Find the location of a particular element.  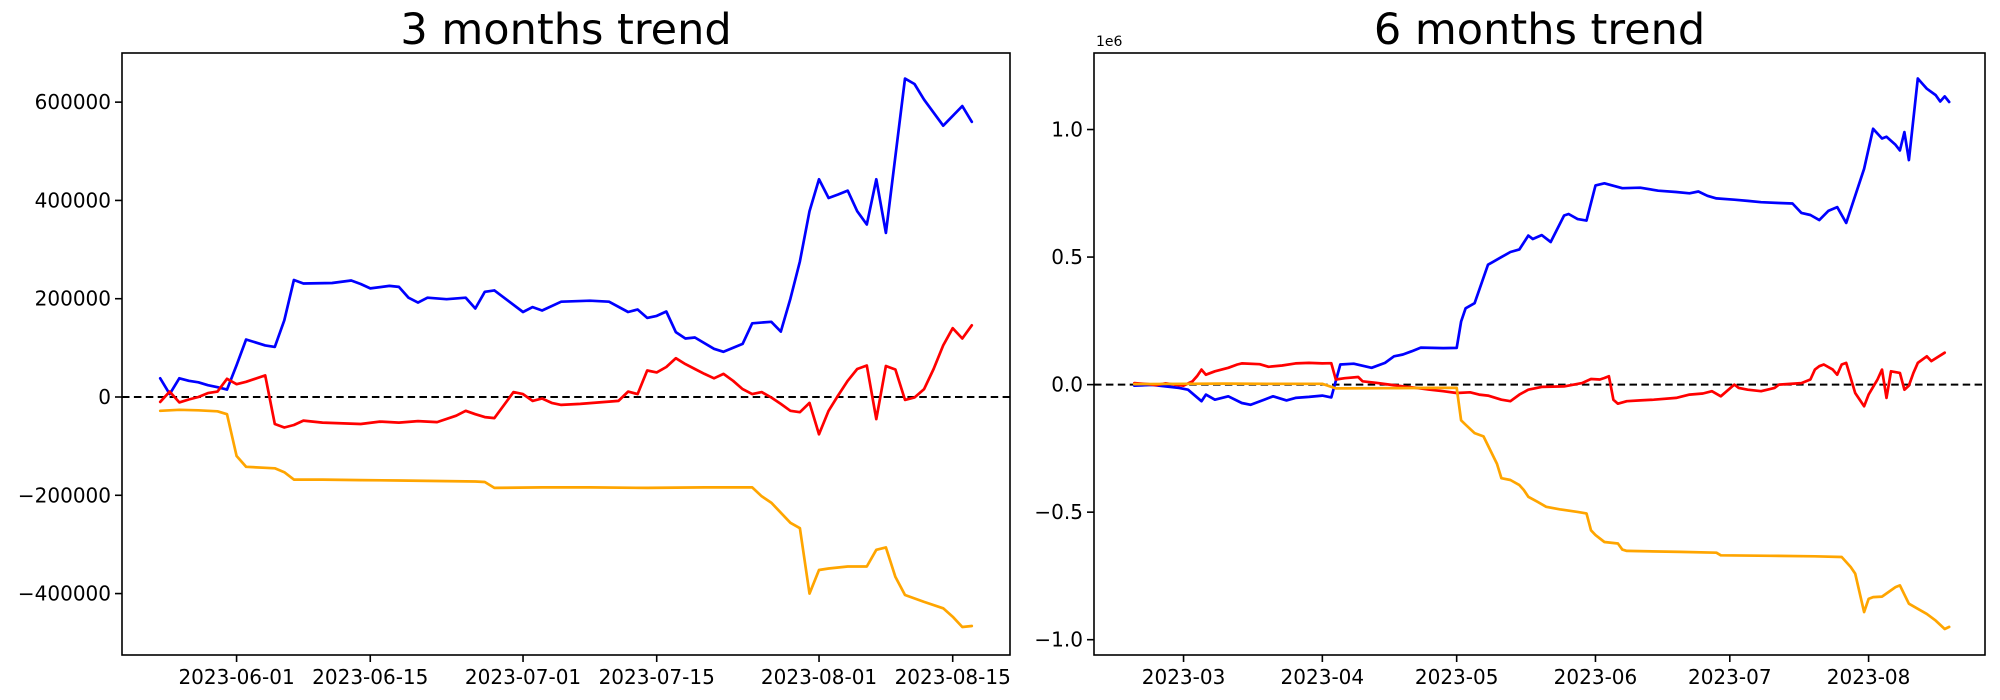

y-tick-label: 0.0 is located at coordinates (1067, 385).